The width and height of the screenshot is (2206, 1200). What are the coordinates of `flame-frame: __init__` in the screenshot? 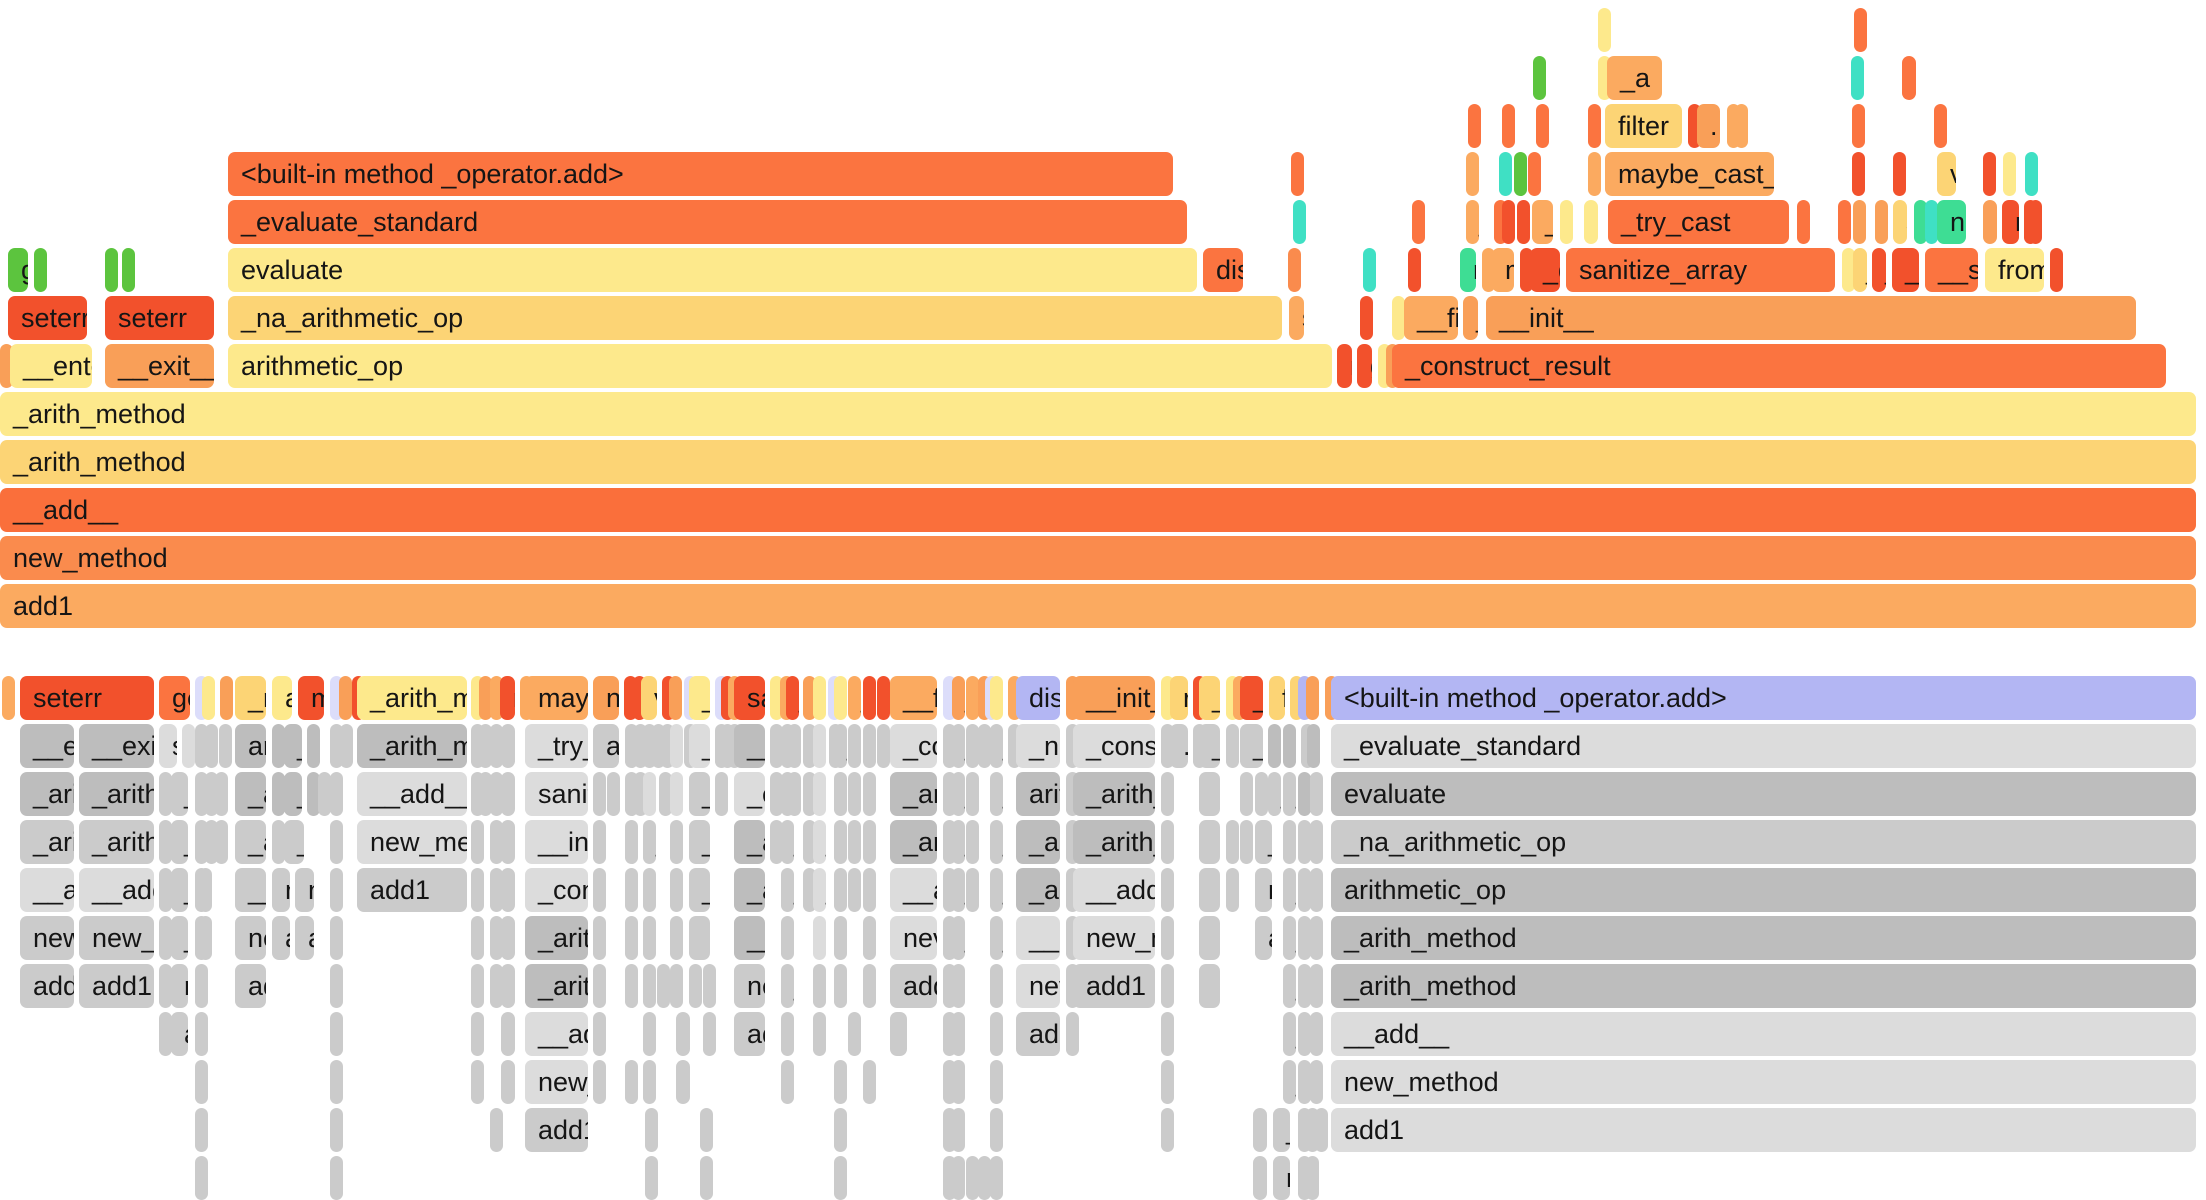 It's located at (1811, 318).